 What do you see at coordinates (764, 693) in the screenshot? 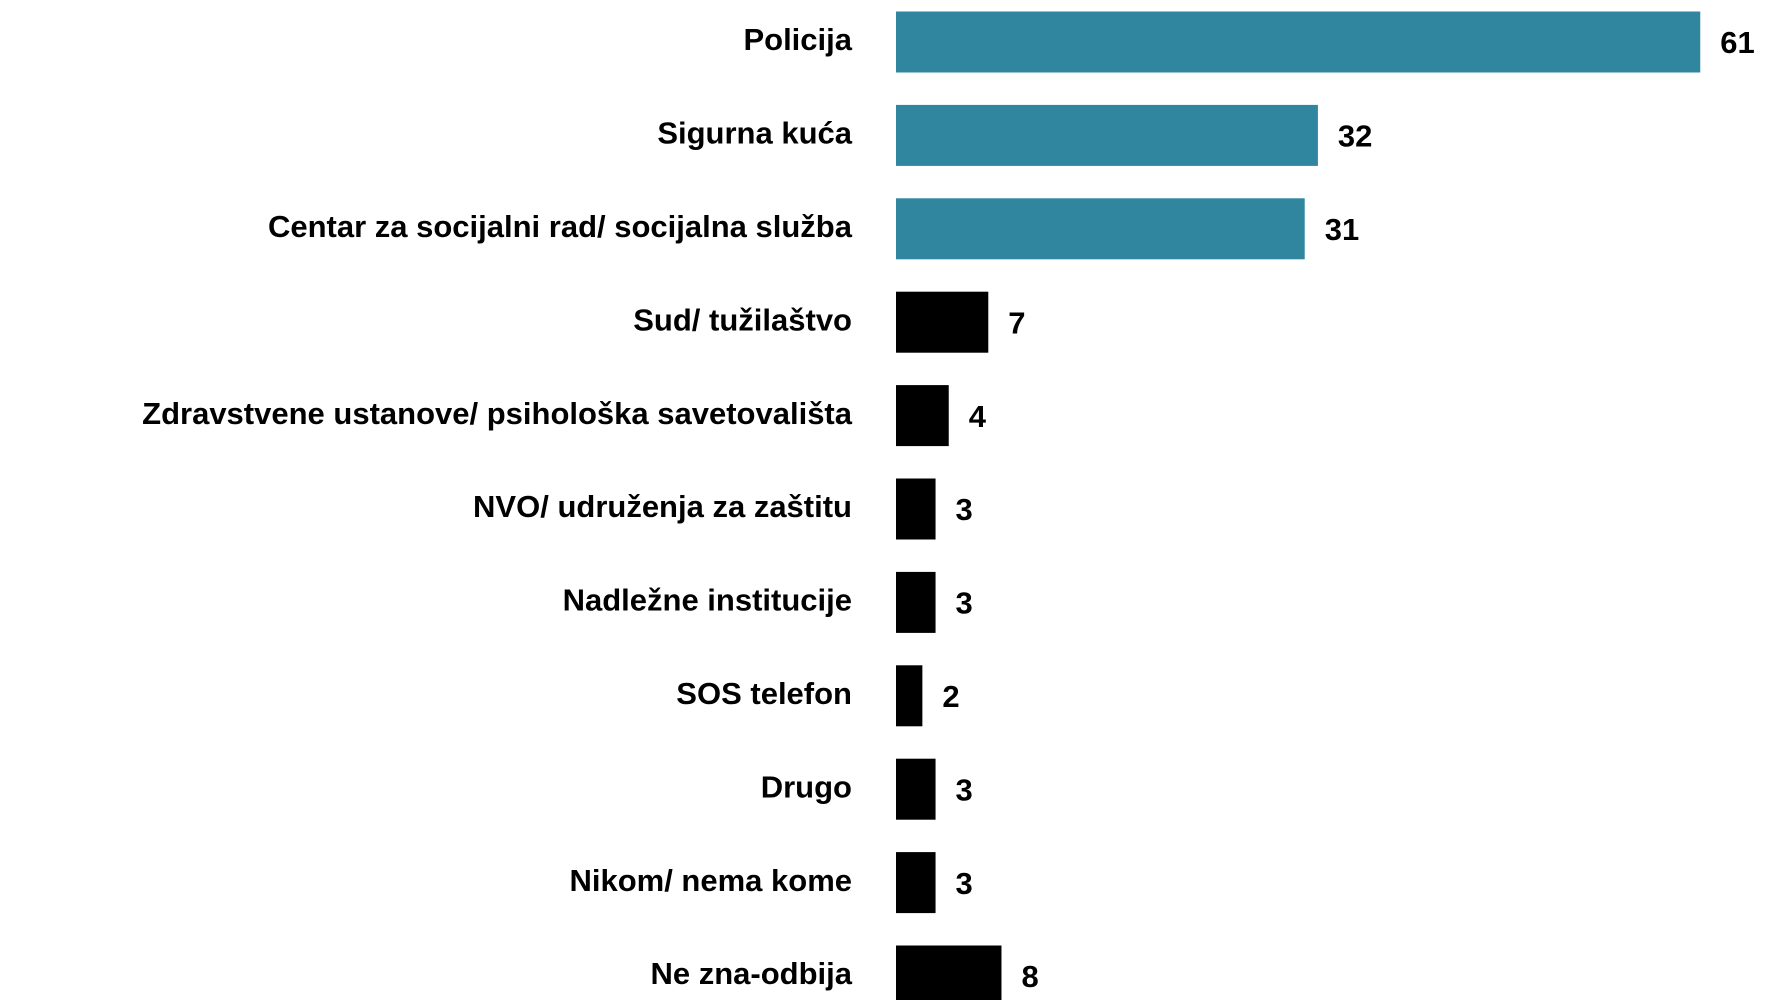
I see `category-label: SOS telefon` at bounding box center [764, 693].